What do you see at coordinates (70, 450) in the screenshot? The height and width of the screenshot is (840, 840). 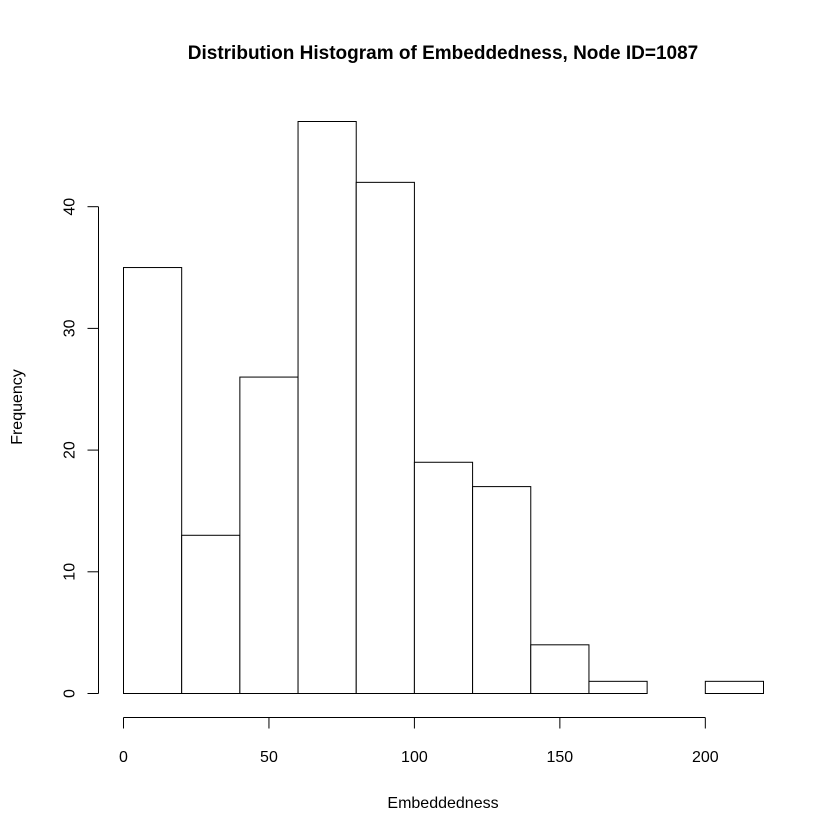 I see `y-tick-label: 20` at bounding box center [70, 450].